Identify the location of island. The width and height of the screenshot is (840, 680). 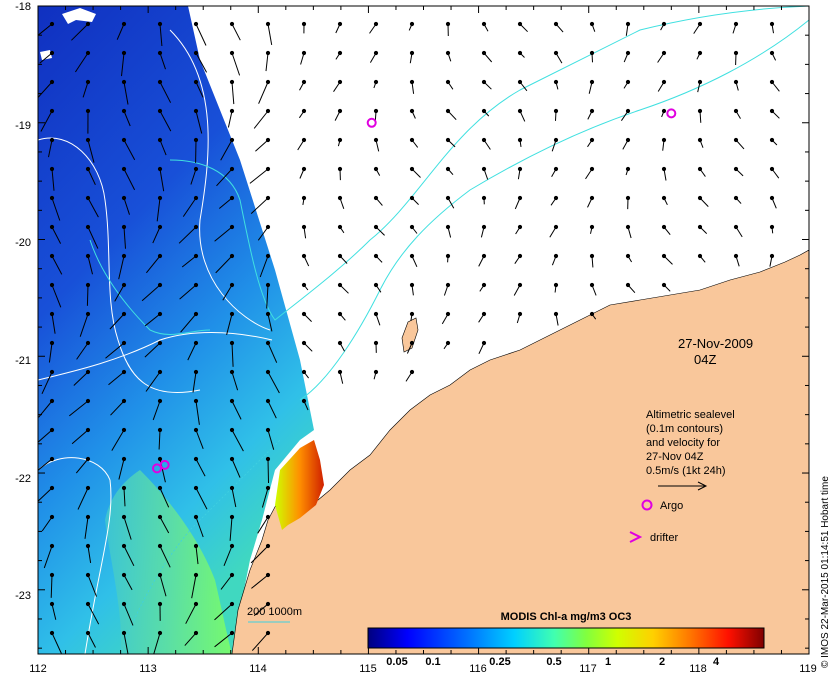
(410, 335).